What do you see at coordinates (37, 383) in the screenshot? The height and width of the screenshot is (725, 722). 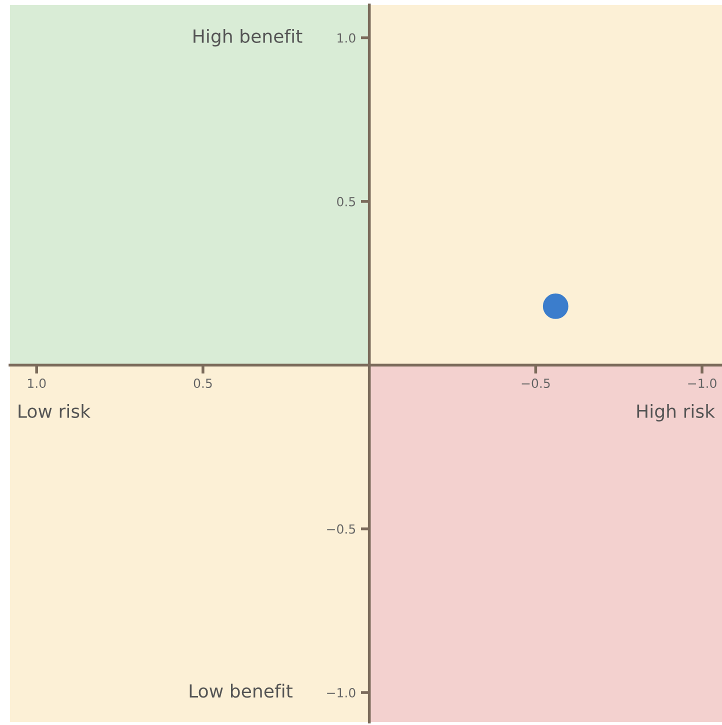 I see `x-tick-label: 1.0` at bounding box center [37, 383].